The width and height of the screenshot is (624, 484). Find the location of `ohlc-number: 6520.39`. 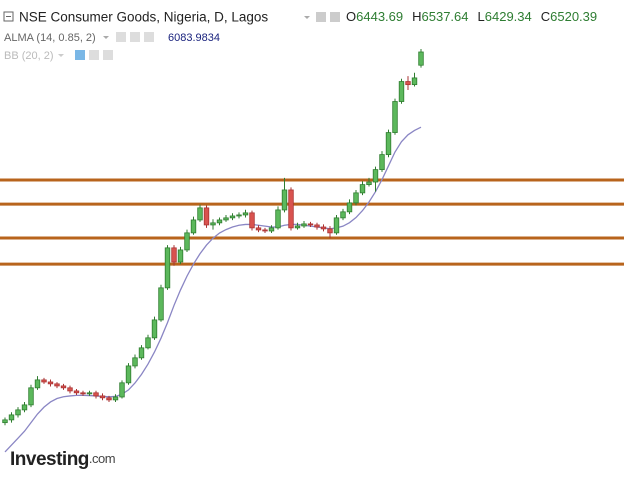

ohlc-number: 6520.39 is located at coordinates (573, 16).